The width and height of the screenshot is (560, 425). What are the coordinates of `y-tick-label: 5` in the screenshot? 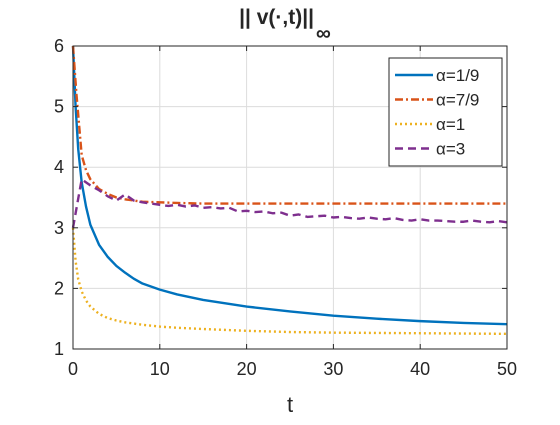 It's located at (59, 107).